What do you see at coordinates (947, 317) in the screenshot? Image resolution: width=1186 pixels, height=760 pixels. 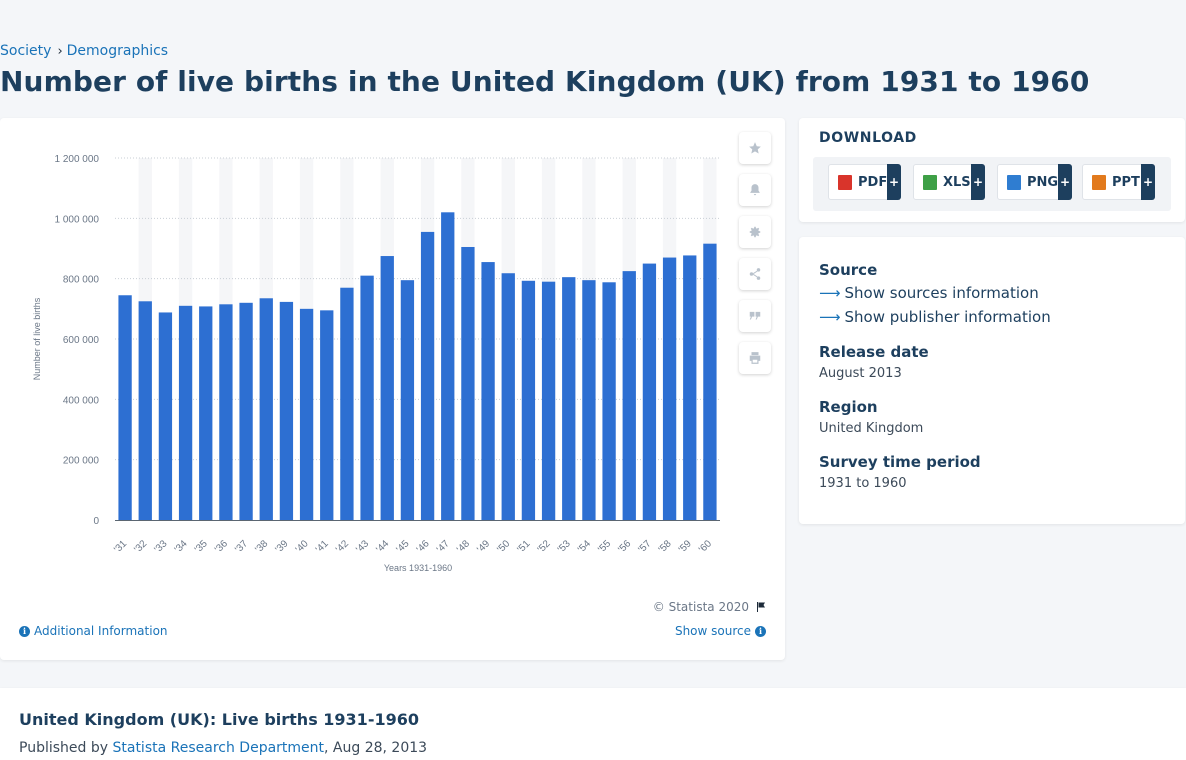 I see `show-publisher-label: Show publisher information` at bounding box center [947, 317].